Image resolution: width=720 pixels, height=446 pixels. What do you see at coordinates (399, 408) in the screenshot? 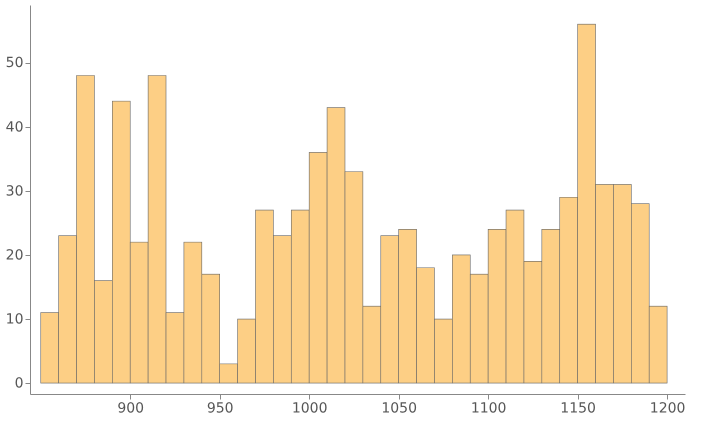
I see `x-tick-label: 1050` at bounding box center [399, 408].